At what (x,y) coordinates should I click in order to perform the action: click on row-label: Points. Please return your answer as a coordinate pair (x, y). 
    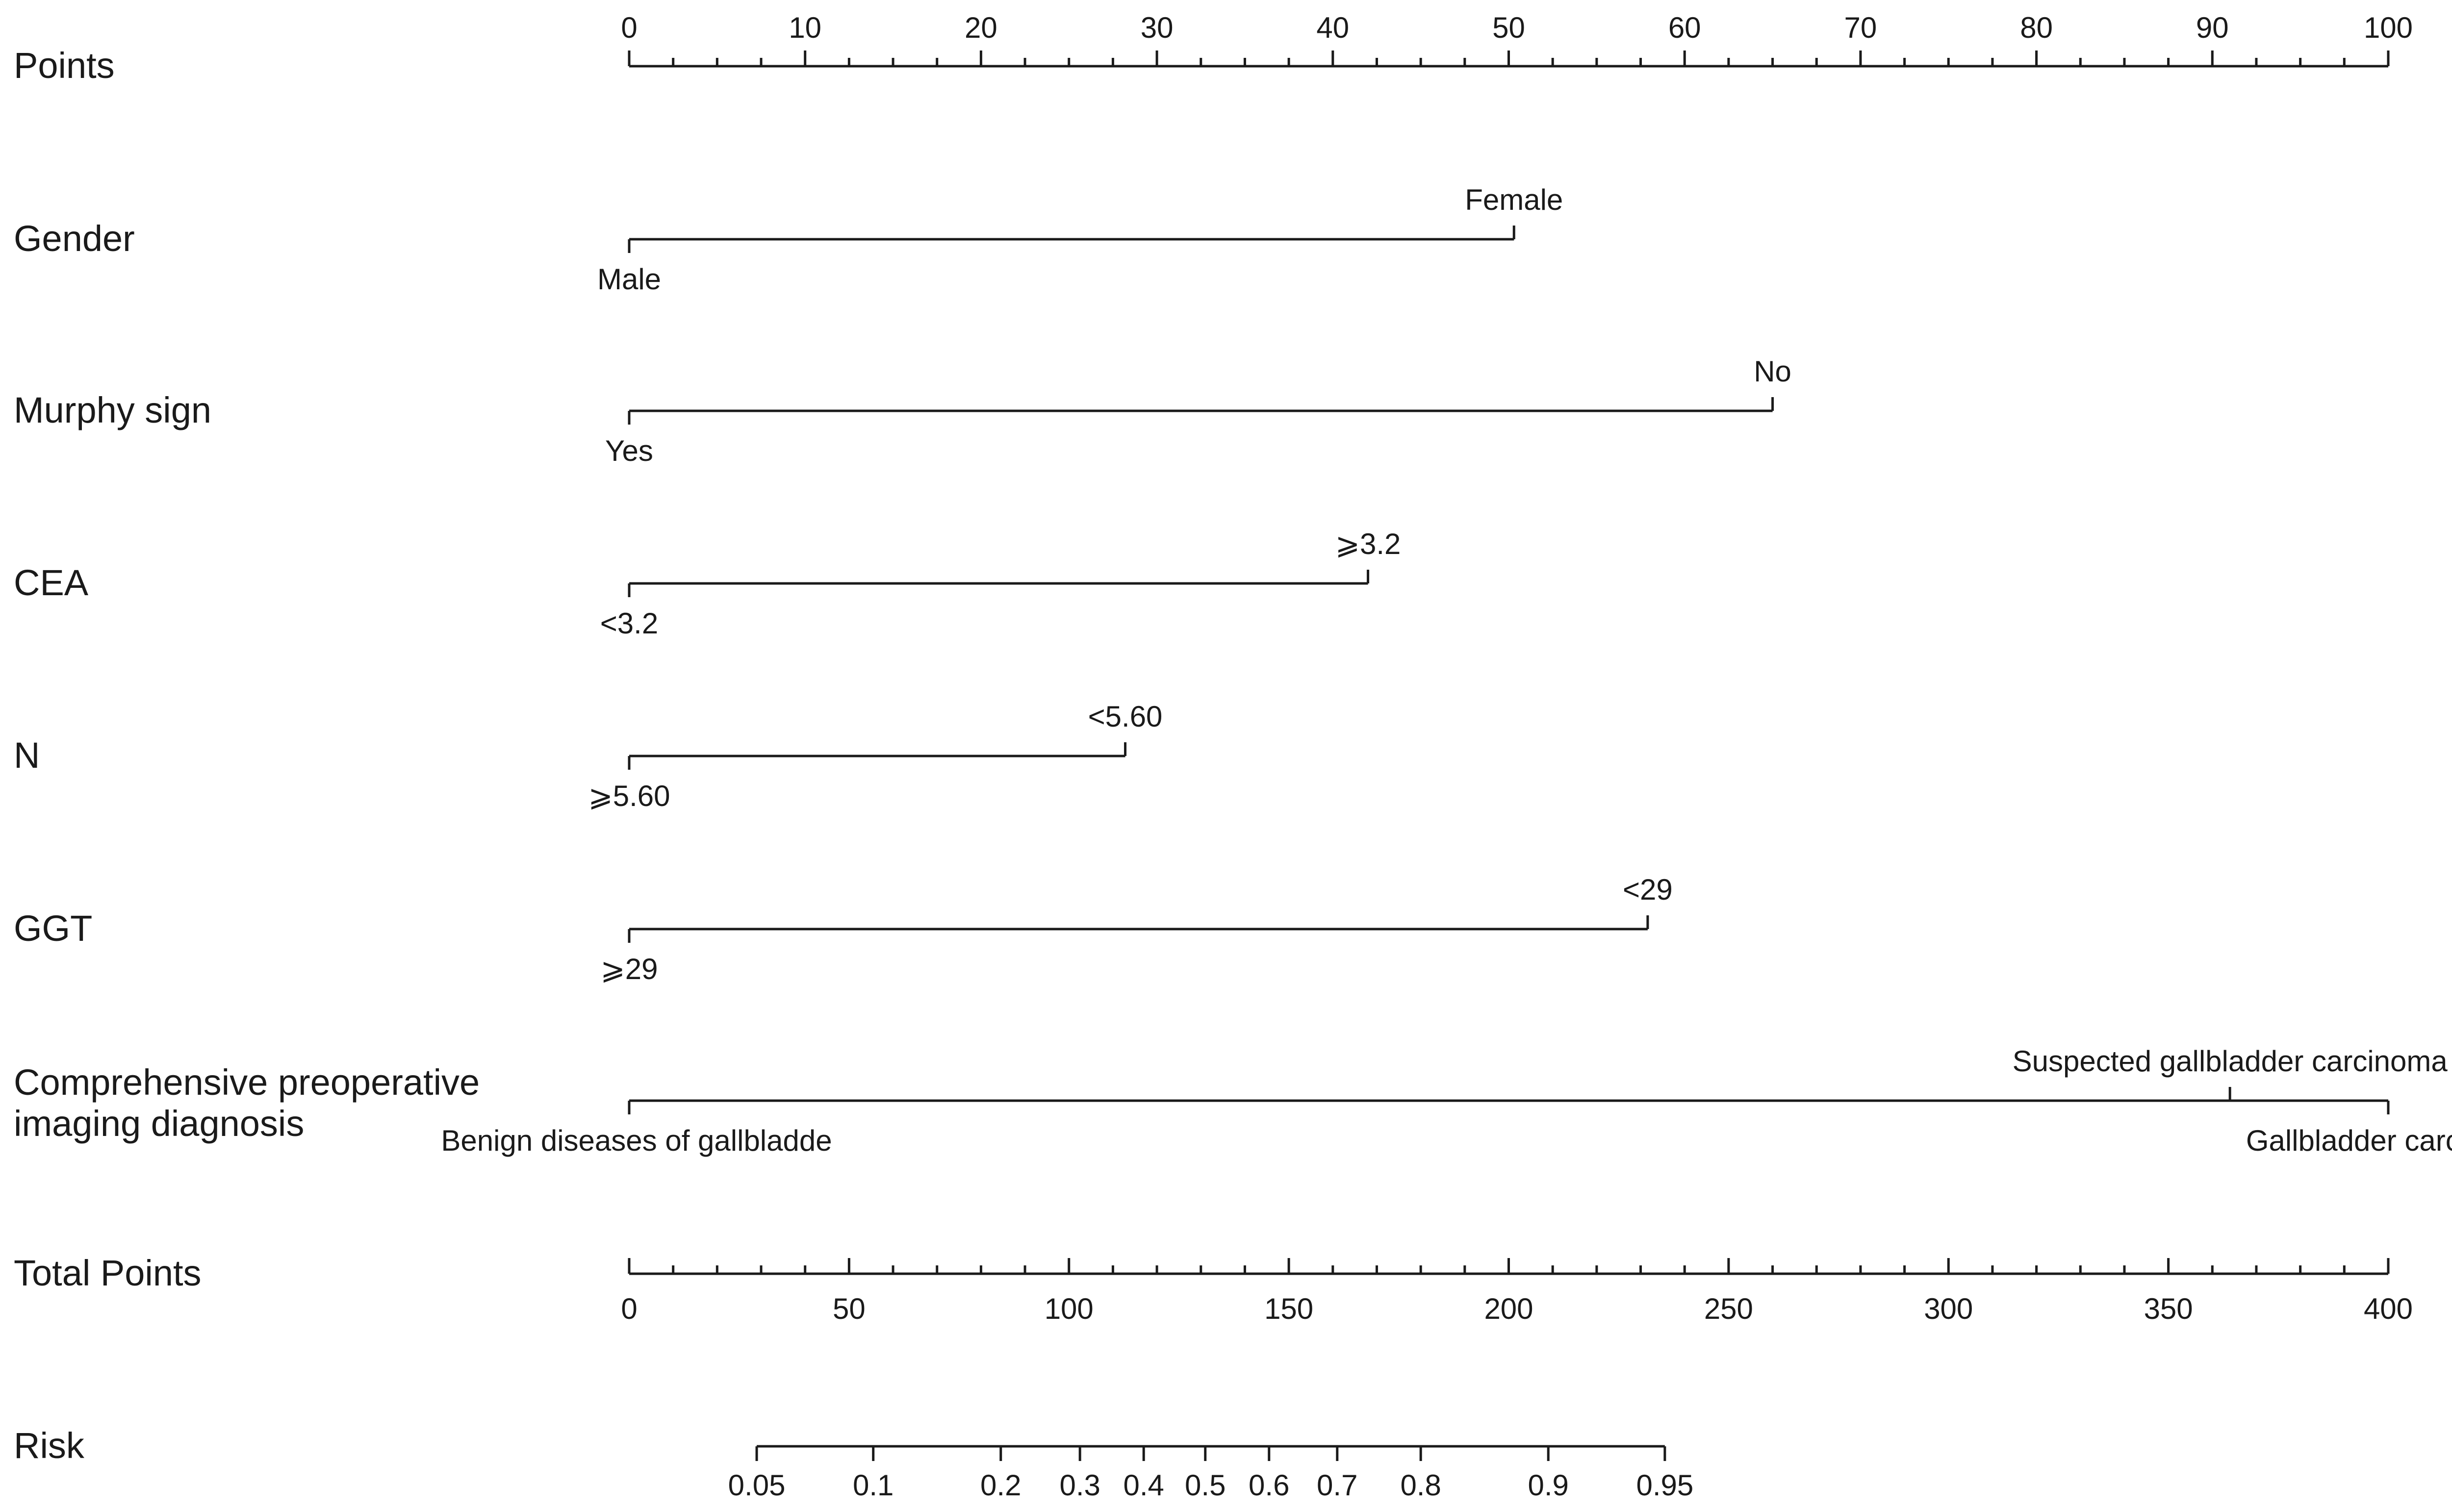
    Looking at the image, I should click on (64, 65).